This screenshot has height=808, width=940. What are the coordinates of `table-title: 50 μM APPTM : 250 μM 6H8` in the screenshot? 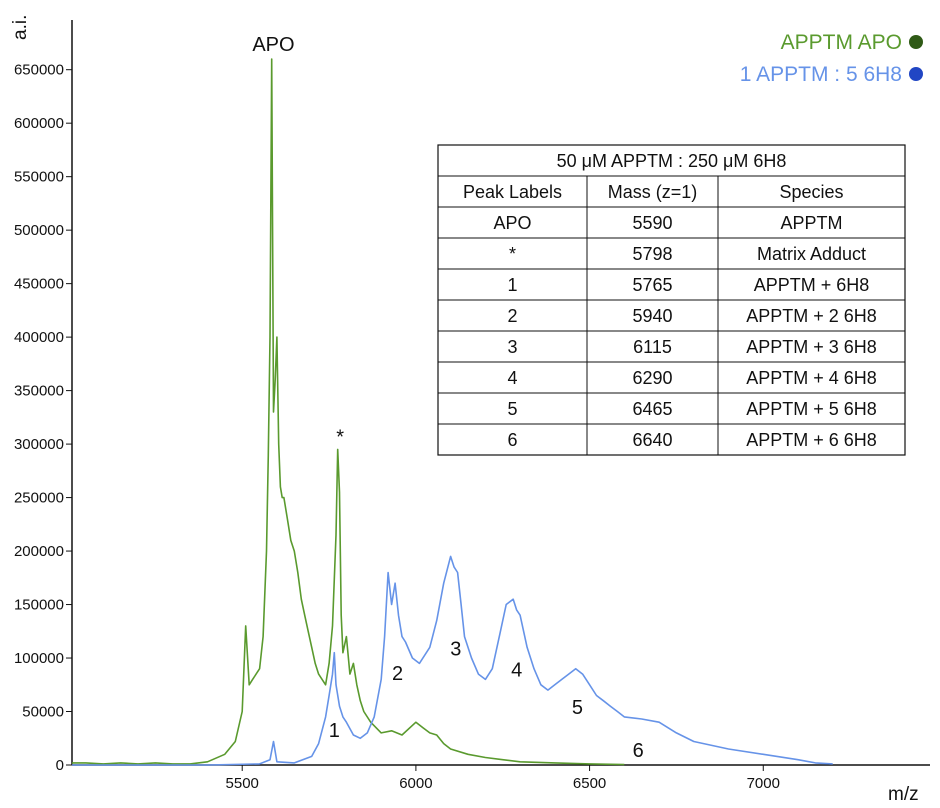 It's located at (672, 161).